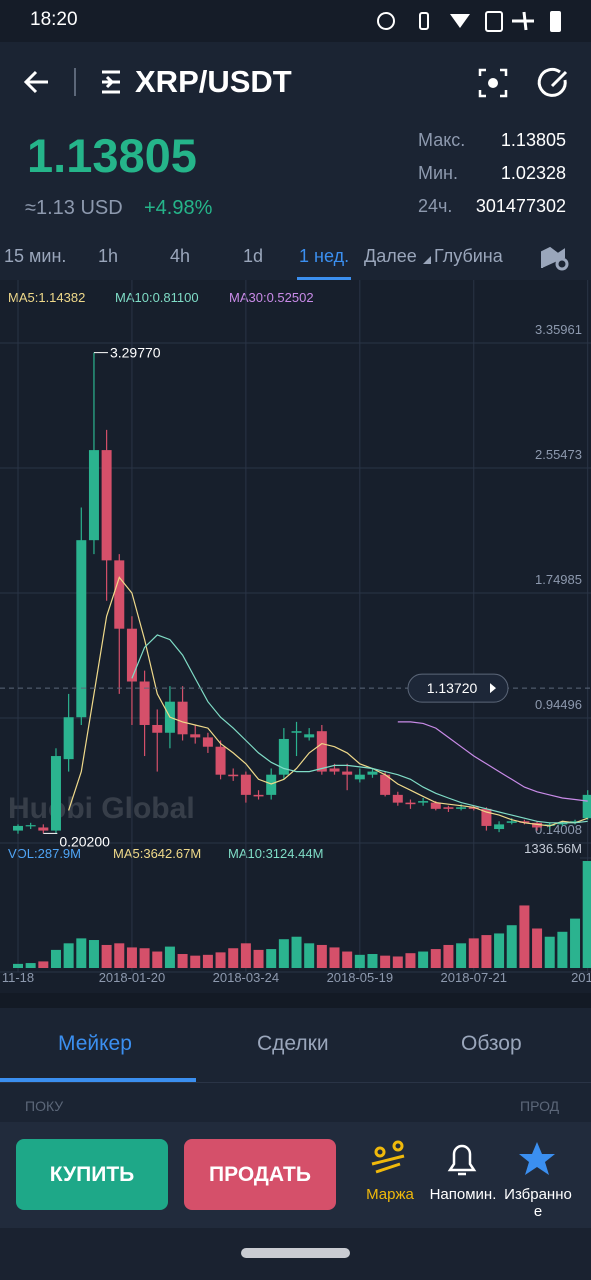  Describe the element at coordinates (132, 977) in the screenshot. I see `x-tick-label: 2018-01-20` at that location.